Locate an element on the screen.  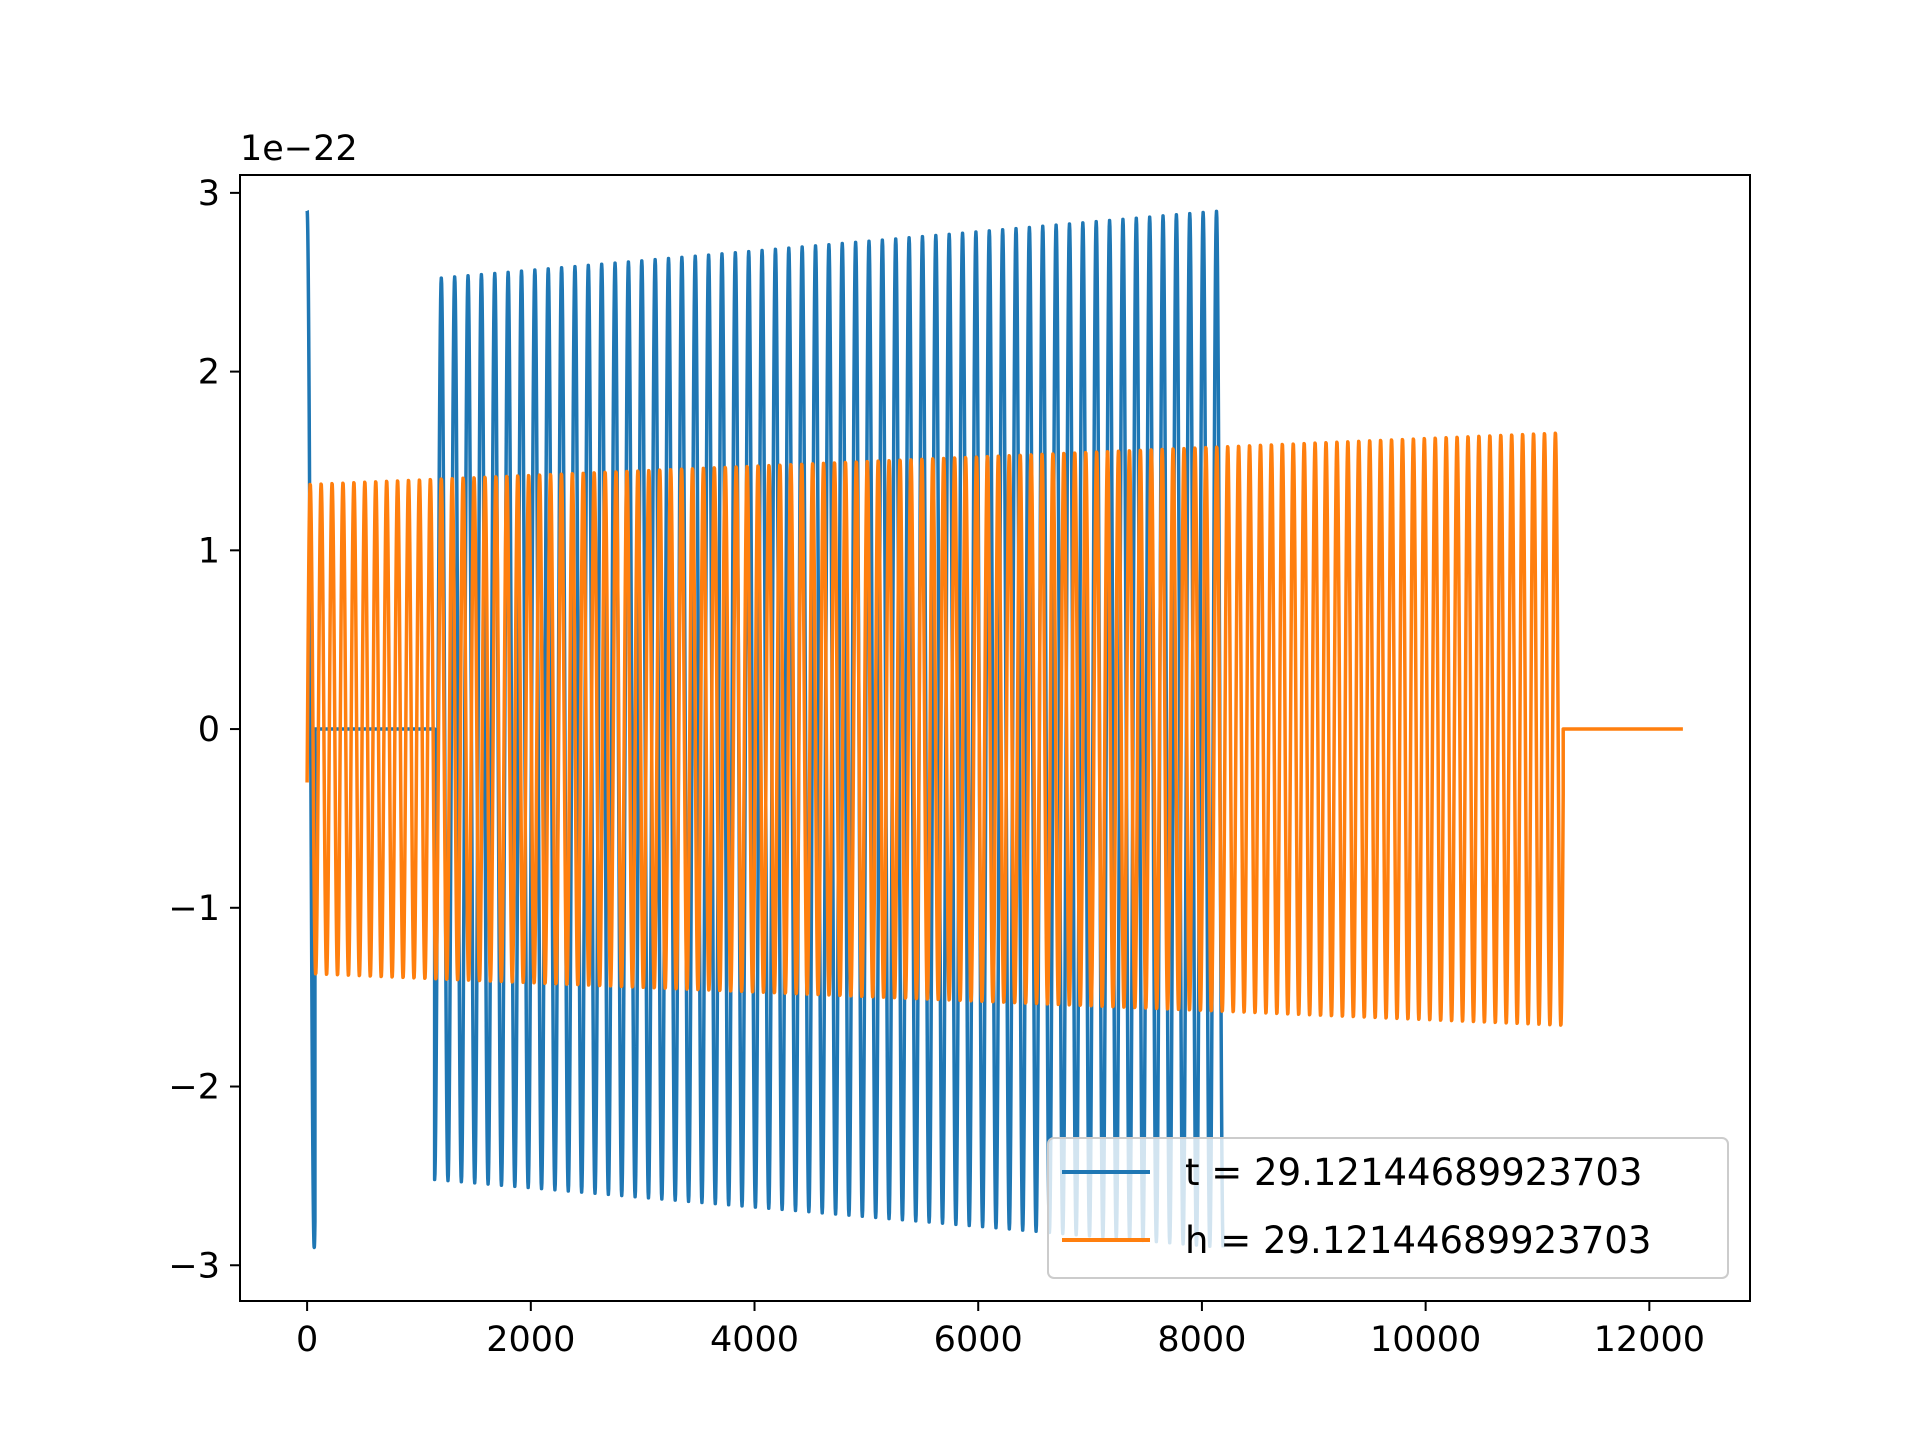
y-tick-label: −3 is located at coordinates (194, 1266).